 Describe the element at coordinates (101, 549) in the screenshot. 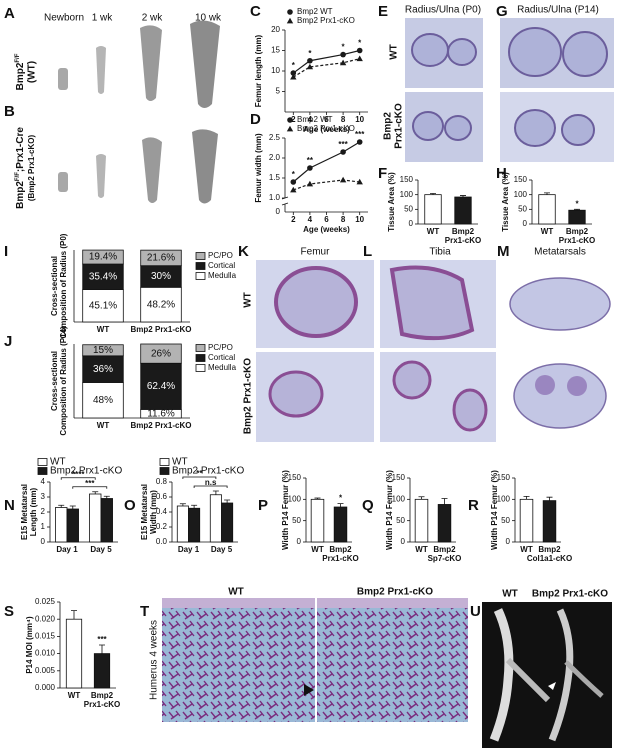

I see `x-tick-label: Day 5` at that location.